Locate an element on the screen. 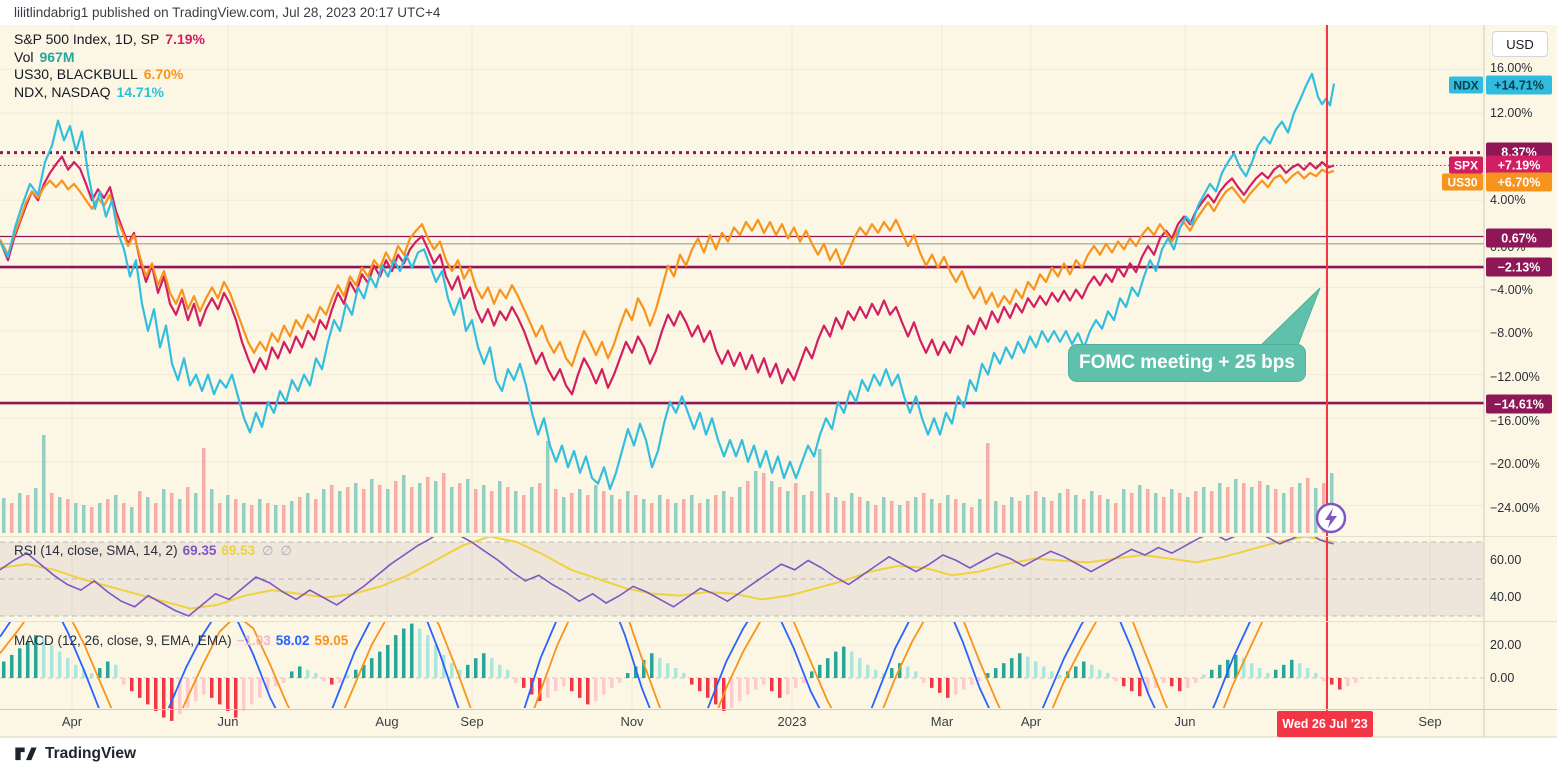 The image size is (1557, 772). price-scale-label: 60.00 is located at coordinates (1506, 560).